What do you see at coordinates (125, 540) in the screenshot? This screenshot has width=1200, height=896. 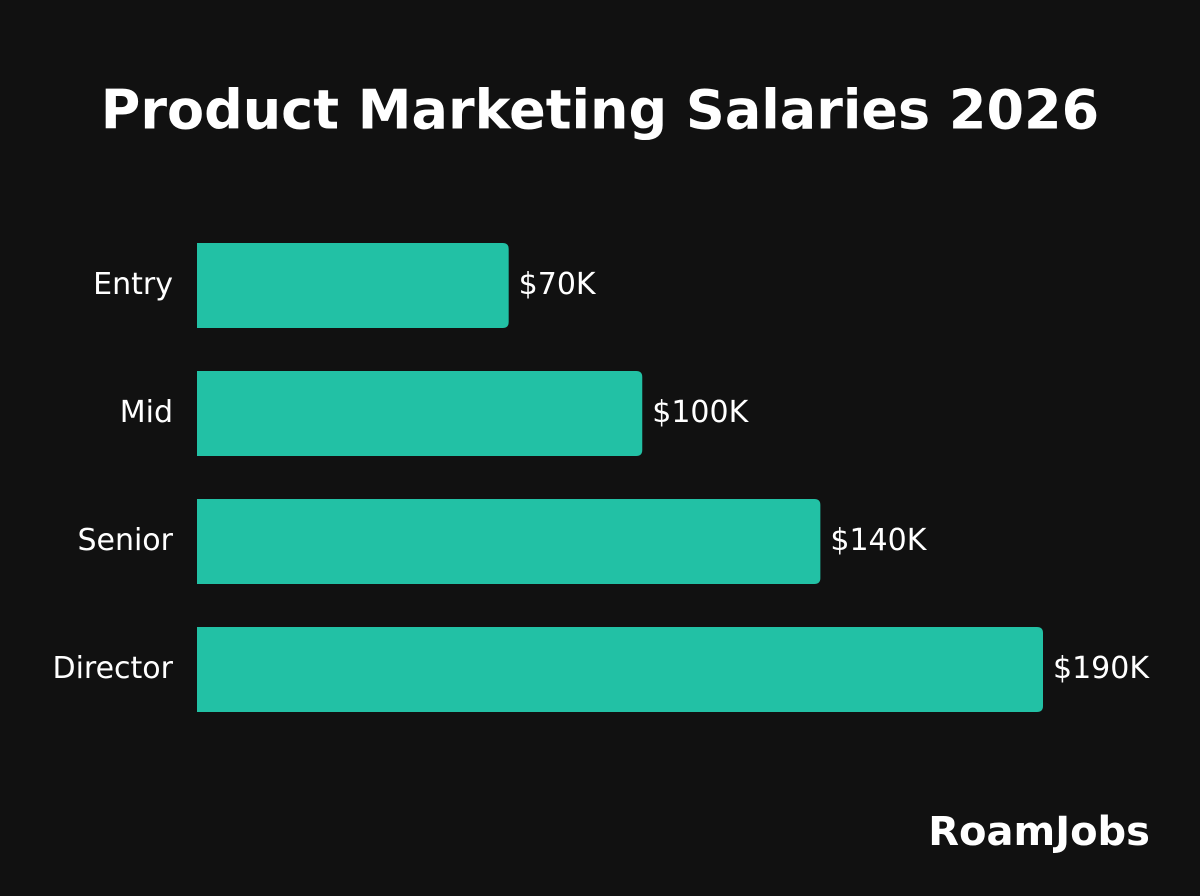 I see `category-label: Senior` at bounding box center [125, 540].